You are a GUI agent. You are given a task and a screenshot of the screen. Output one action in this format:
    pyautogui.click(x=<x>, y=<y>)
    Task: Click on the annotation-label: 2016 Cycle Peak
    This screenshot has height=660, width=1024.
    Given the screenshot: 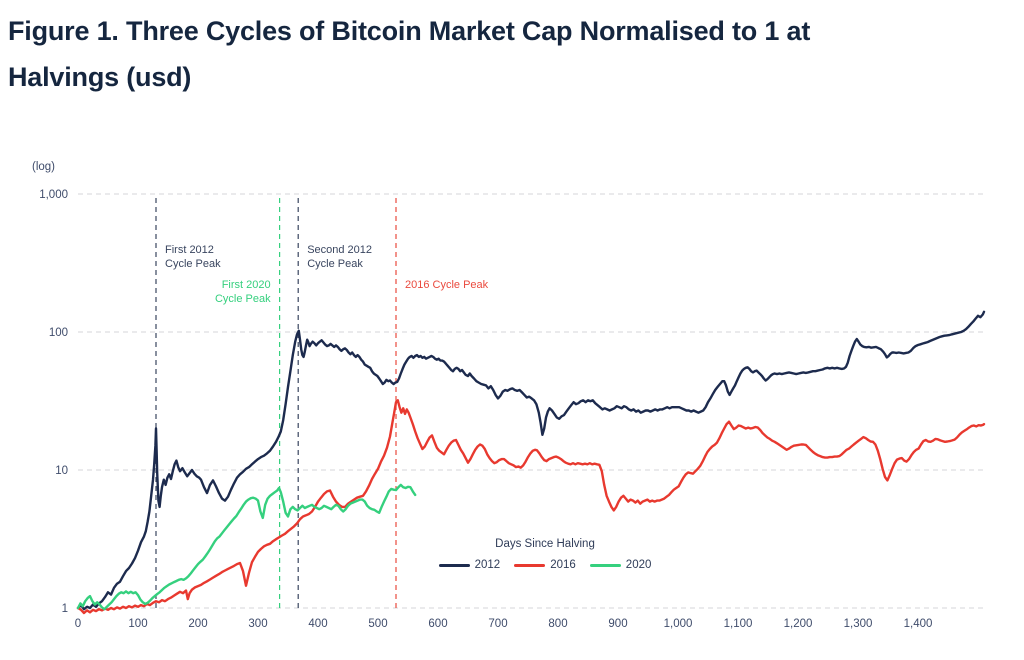 What is the action you would take?
    pyautogui.click(x=447, y=285)
    